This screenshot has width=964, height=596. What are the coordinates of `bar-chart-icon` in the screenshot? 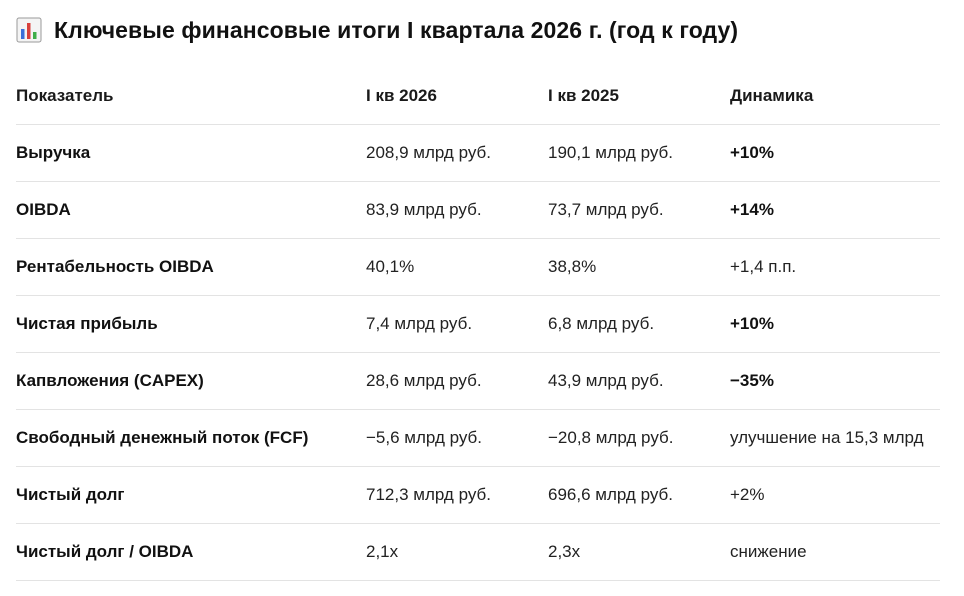 It's located at (29, 30).